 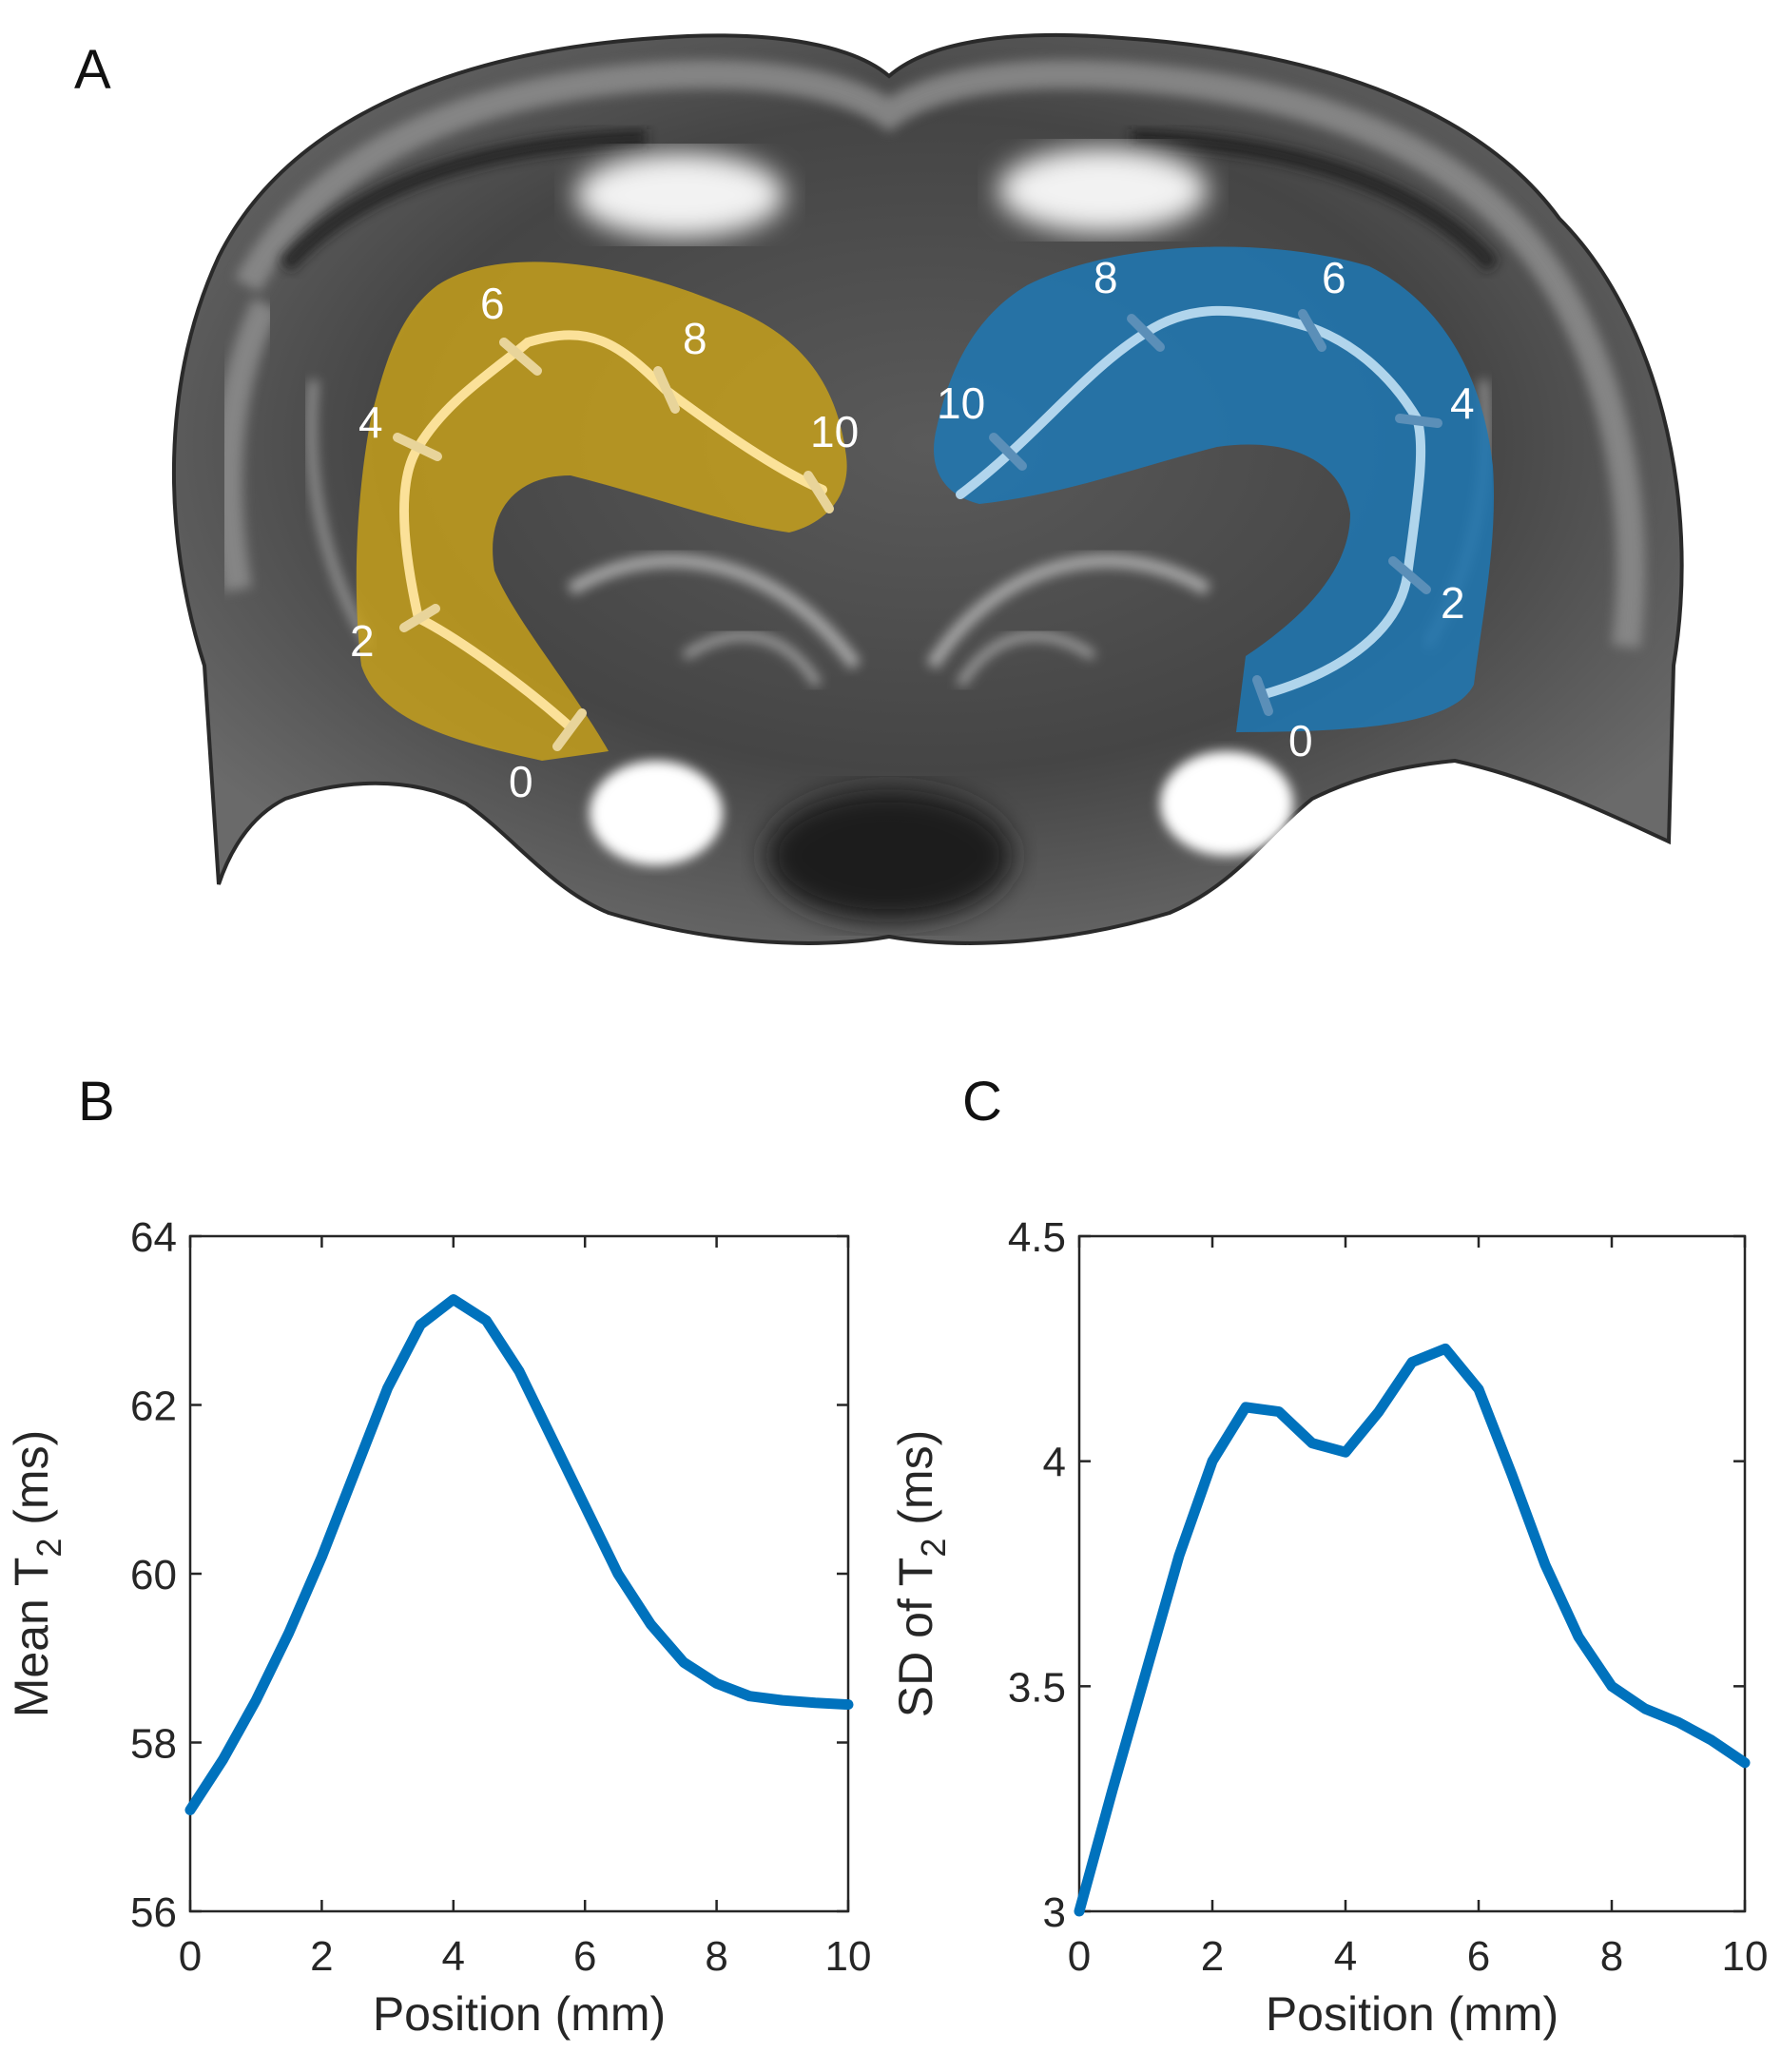 I want to click on right-marker-label: 4, so click(x=1462, y=403).